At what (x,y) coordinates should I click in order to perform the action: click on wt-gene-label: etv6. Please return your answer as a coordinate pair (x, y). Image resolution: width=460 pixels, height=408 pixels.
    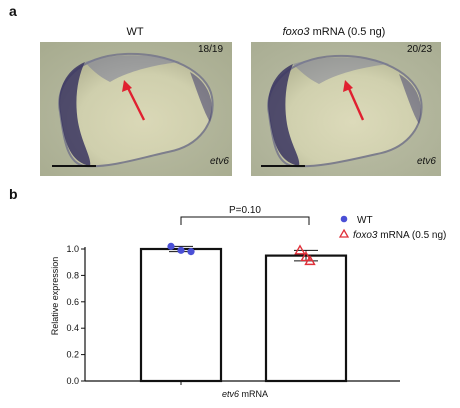
    Looking at the image, I should click on (219, 161).